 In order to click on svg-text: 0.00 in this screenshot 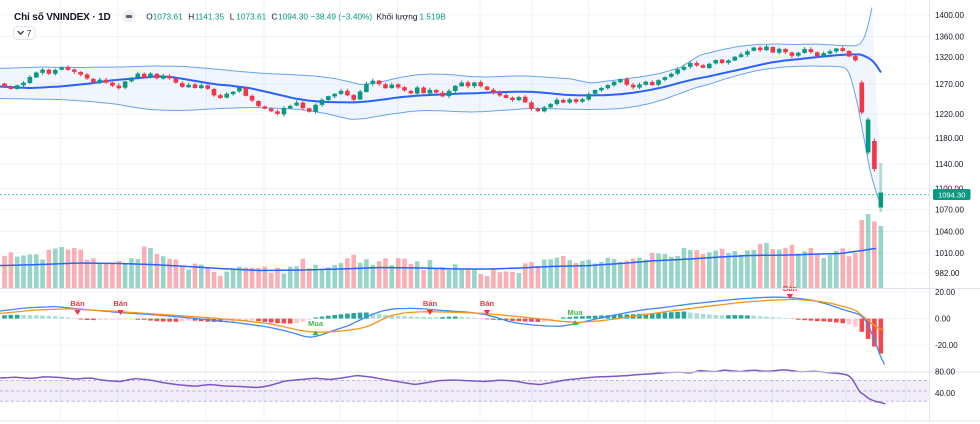, I will do `click(943, 318)`.